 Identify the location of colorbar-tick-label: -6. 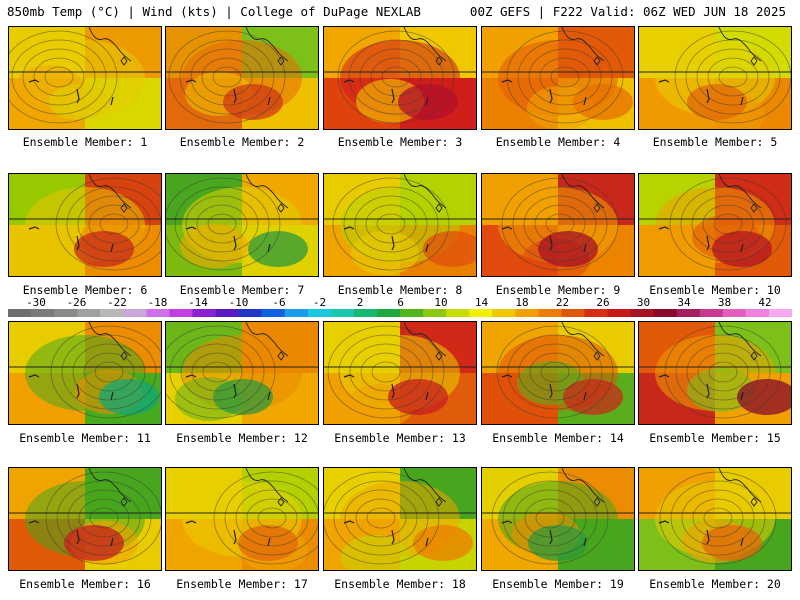
(279, 302).